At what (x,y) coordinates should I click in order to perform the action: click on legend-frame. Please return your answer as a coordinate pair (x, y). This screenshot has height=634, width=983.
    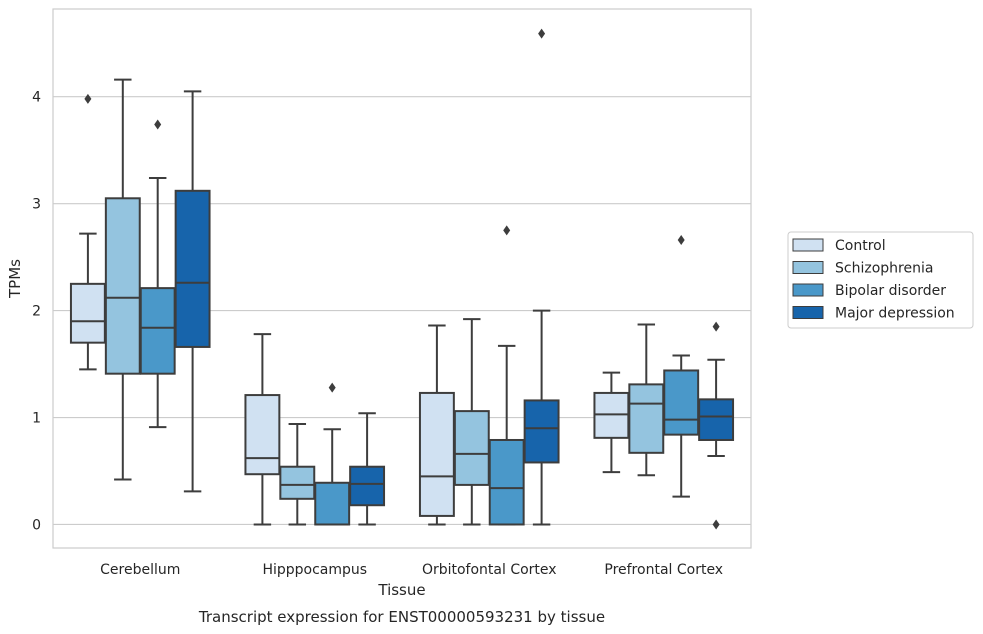
    Looking at the image, I should click on (880, 280).